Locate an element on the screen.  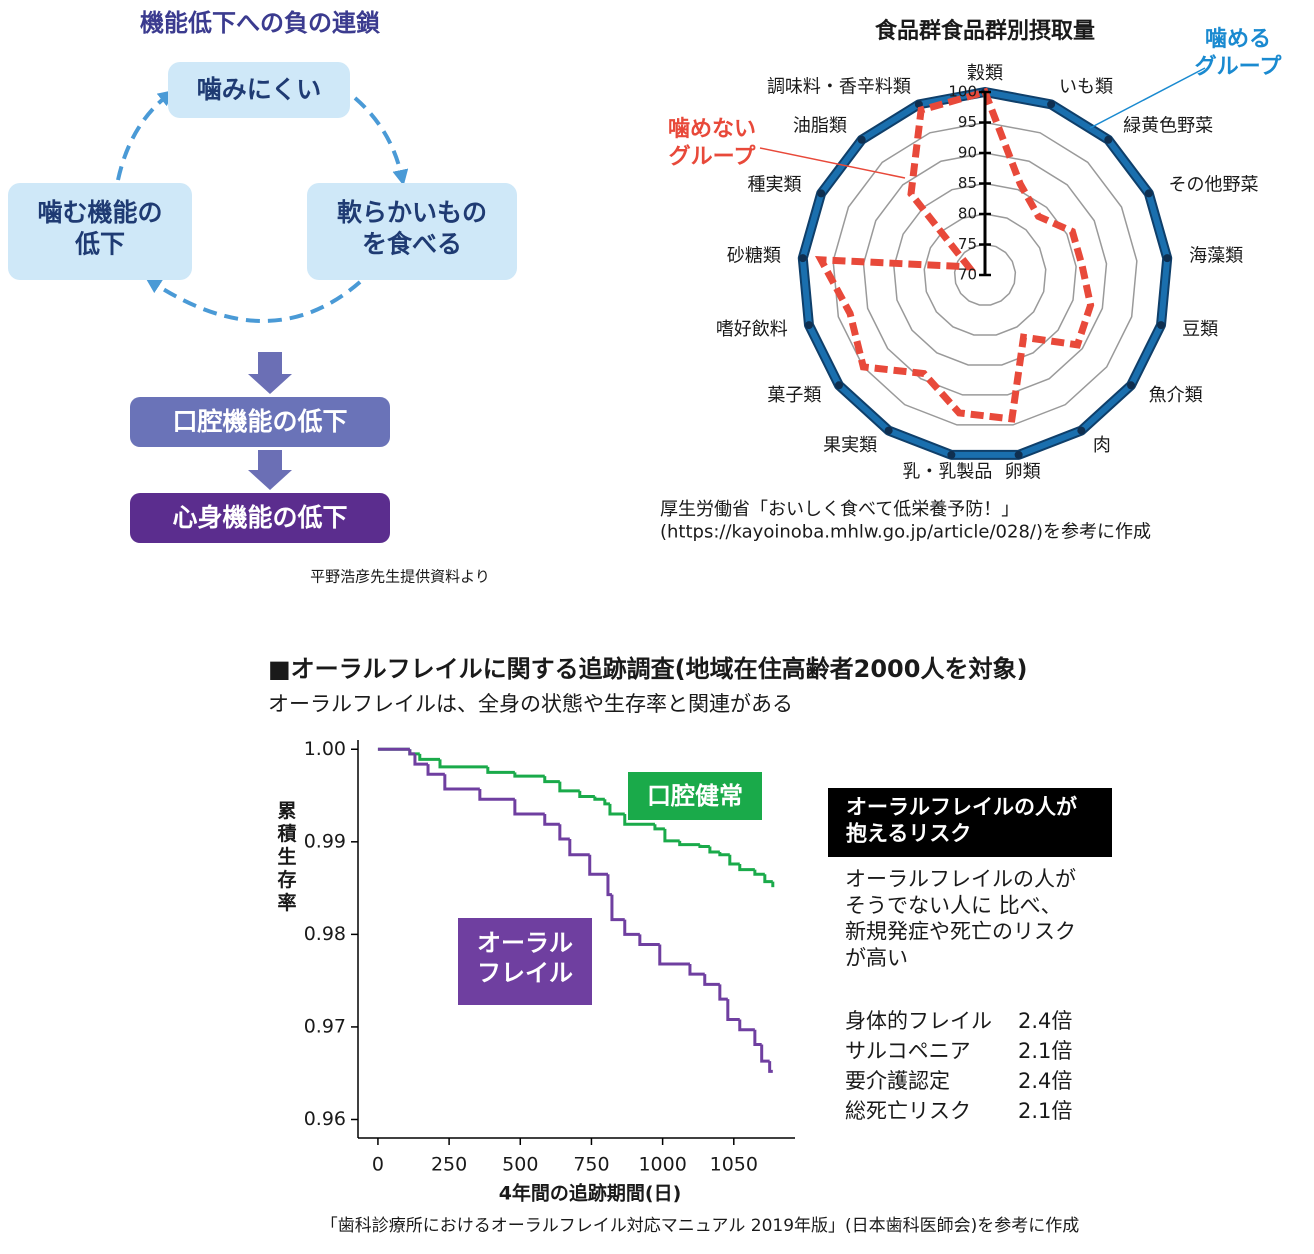
x-tick-label: 0 is located at coordinates (378, 1165).